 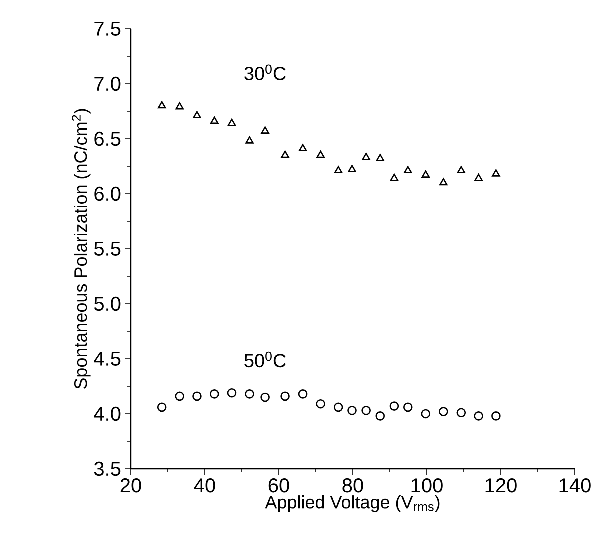 What do you see at coordinates (107, 359) in the screenshot?
I see `y-tick-label: 4.5` at bounding box center [107, 359].